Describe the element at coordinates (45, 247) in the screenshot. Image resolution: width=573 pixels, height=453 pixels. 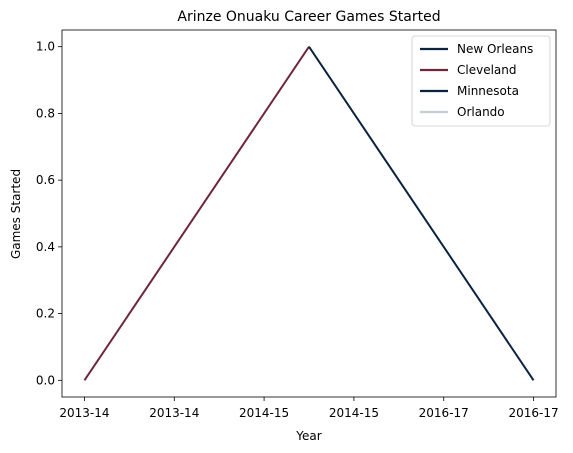
I see `y-tick-label: 0.4` at that location.